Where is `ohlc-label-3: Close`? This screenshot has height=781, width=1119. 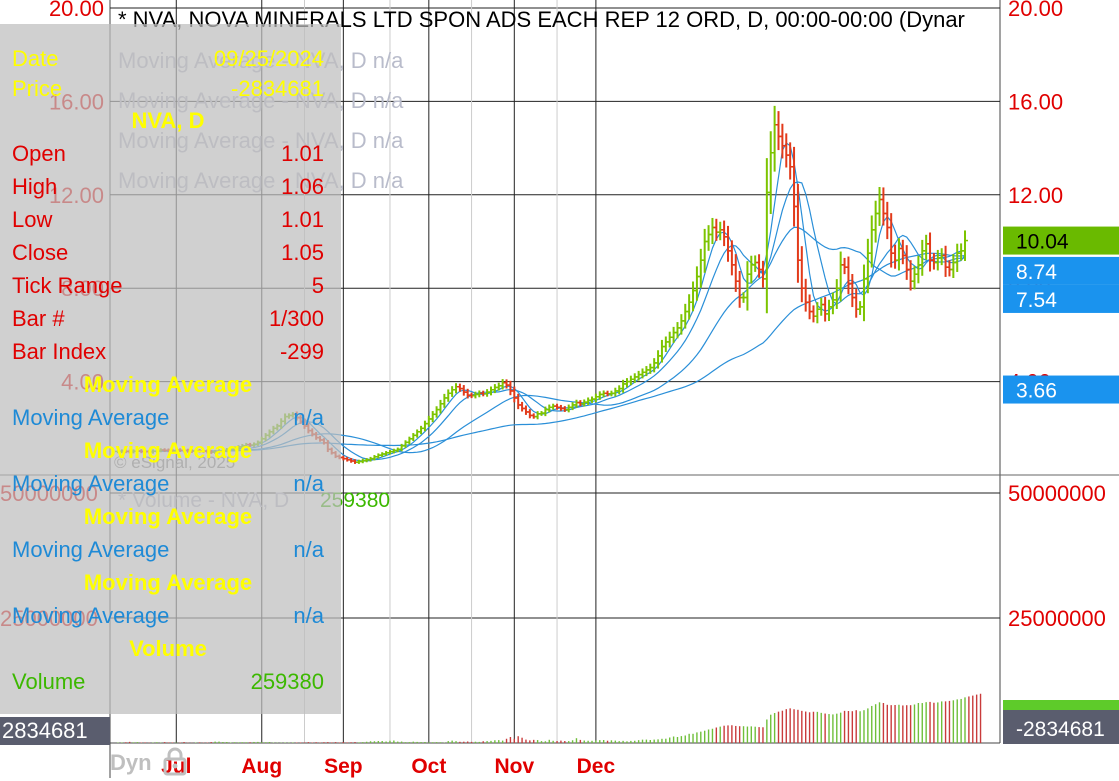 ohlc-label-3: Close is located at coordinates (40, 252).